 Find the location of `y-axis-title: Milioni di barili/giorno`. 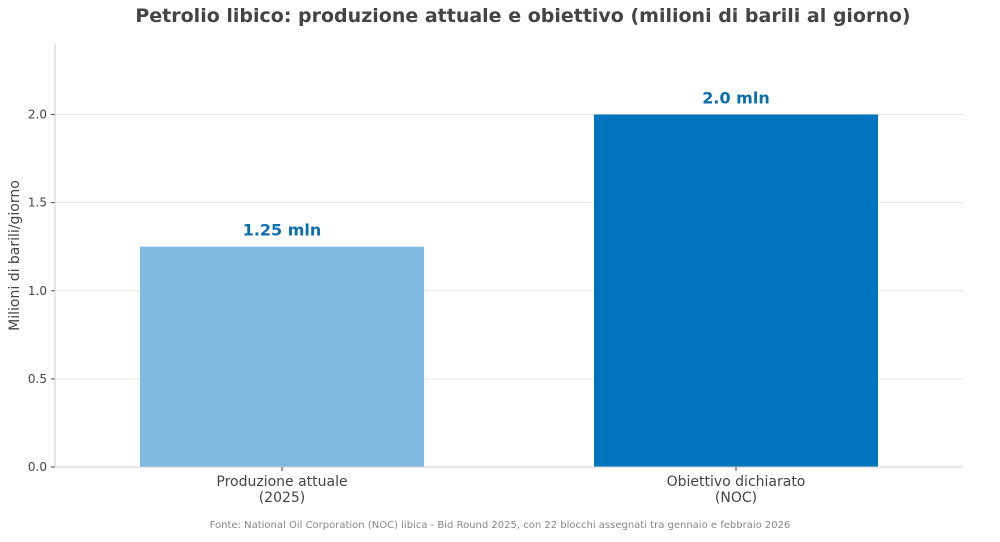

y-axis-title: Milioni di barili/giorno is located at coordinates (15, 255).